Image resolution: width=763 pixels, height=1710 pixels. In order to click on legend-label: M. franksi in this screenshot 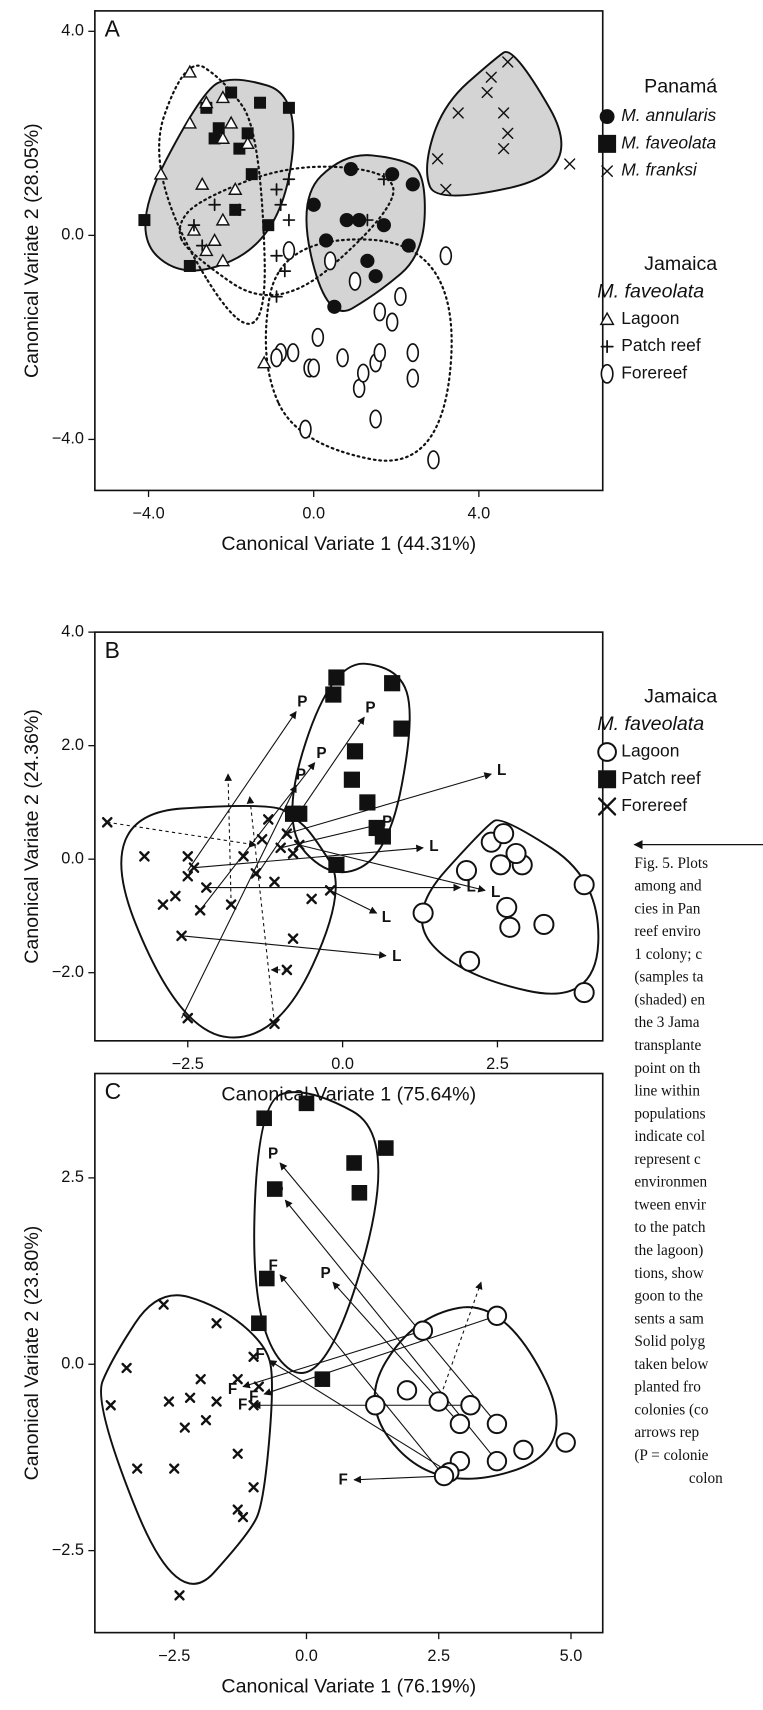, I will do `click(659, 170)`.